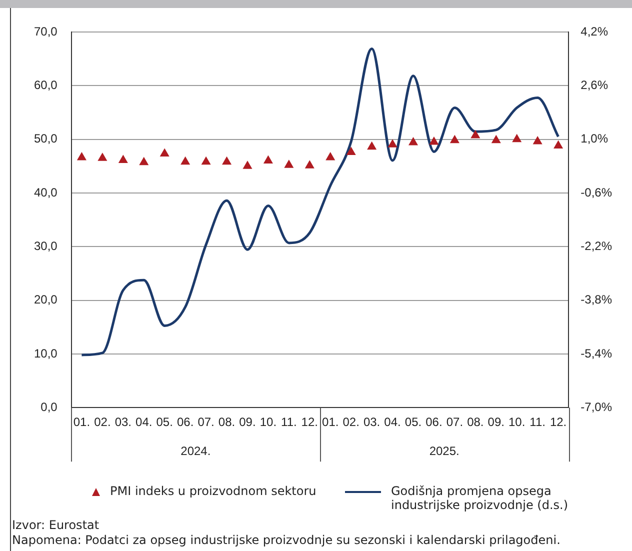  I want to click on y-tick-label: 30,0, so click(46, 245).